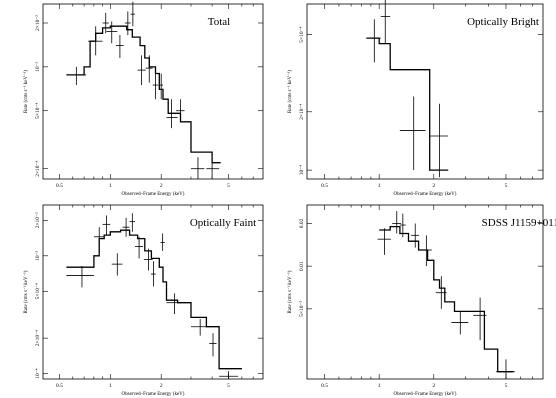 This screenshot has width=556, height=398. I want to click on y-tick-label: 5×10⁻³, so click(302, 309).